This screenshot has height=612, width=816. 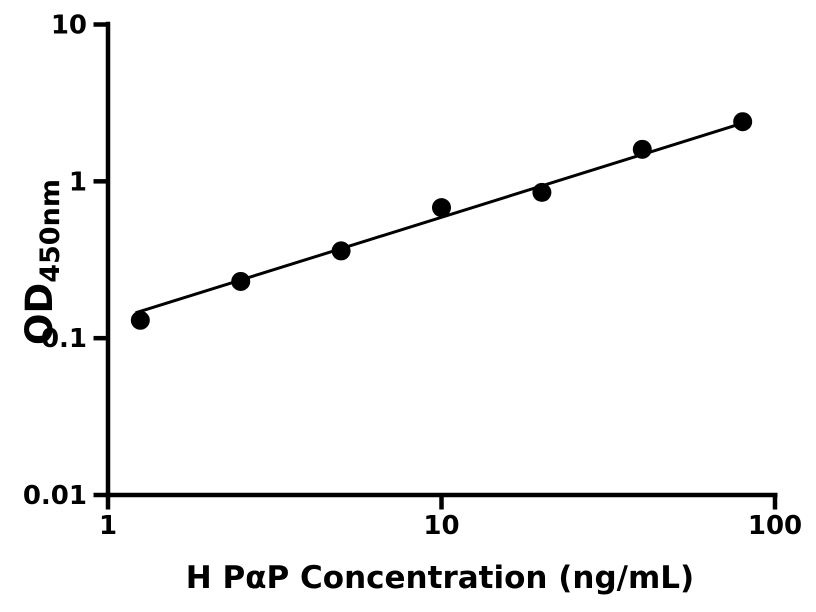 I want to click on y-axis-ticks: 10 1 0.1 0.01, so click(x=65, y=261).